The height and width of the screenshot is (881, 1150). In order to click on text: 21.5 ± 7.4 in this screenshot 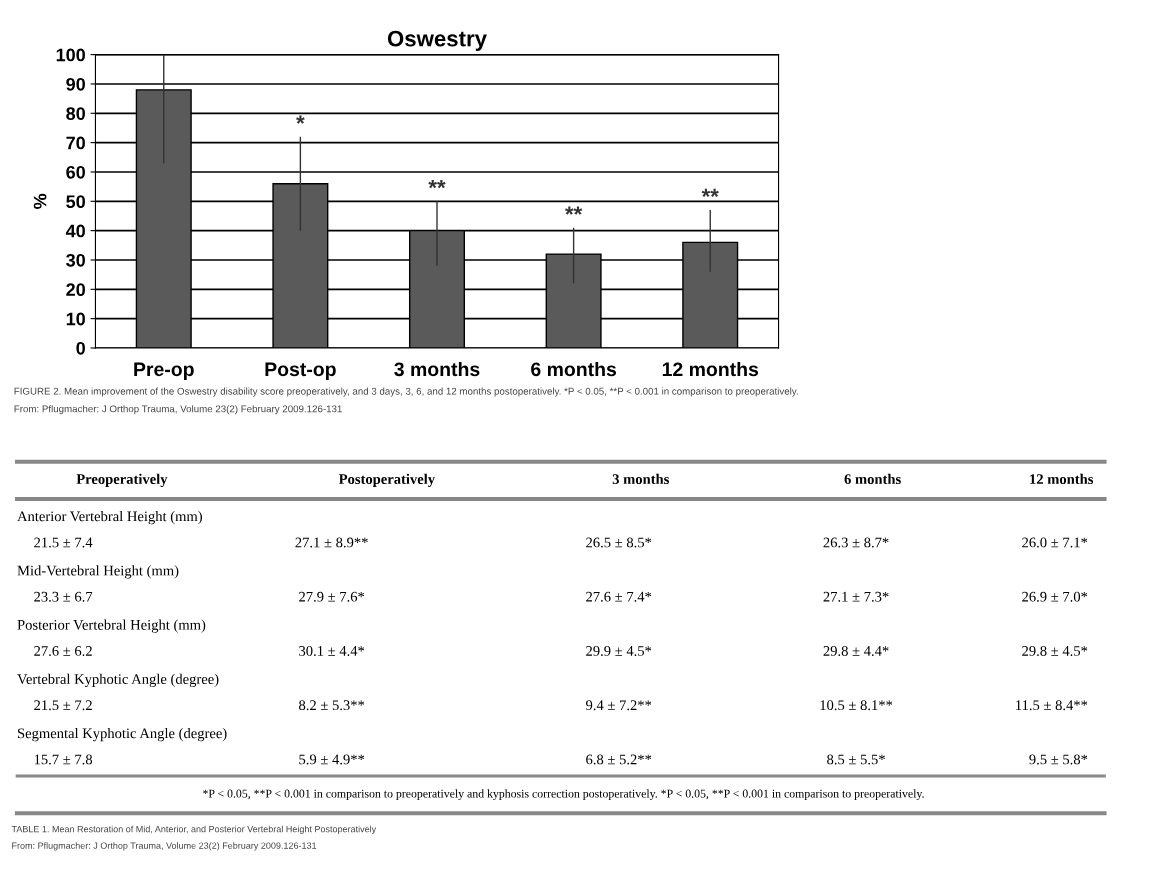, I will do `click(63, 542)`.